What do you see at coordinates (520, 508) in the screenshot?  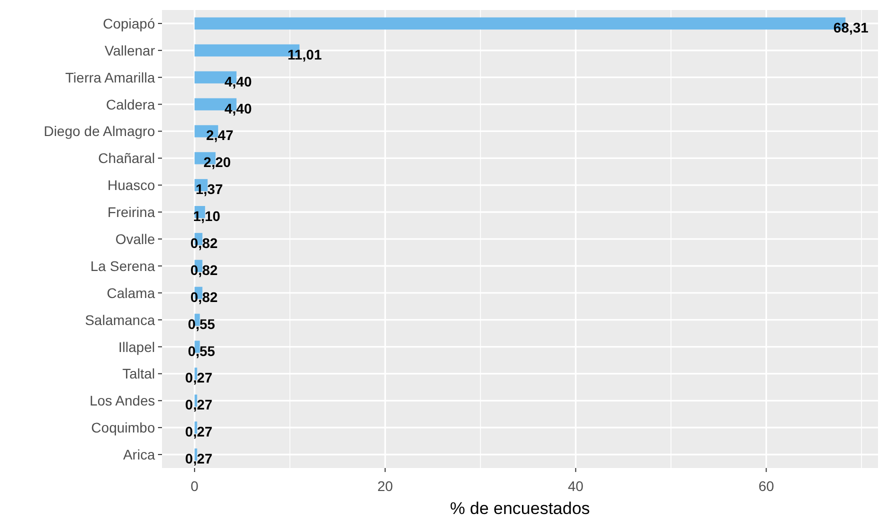 I see `x-axis-title: % de encuestados` at bounding box center [520, 508].